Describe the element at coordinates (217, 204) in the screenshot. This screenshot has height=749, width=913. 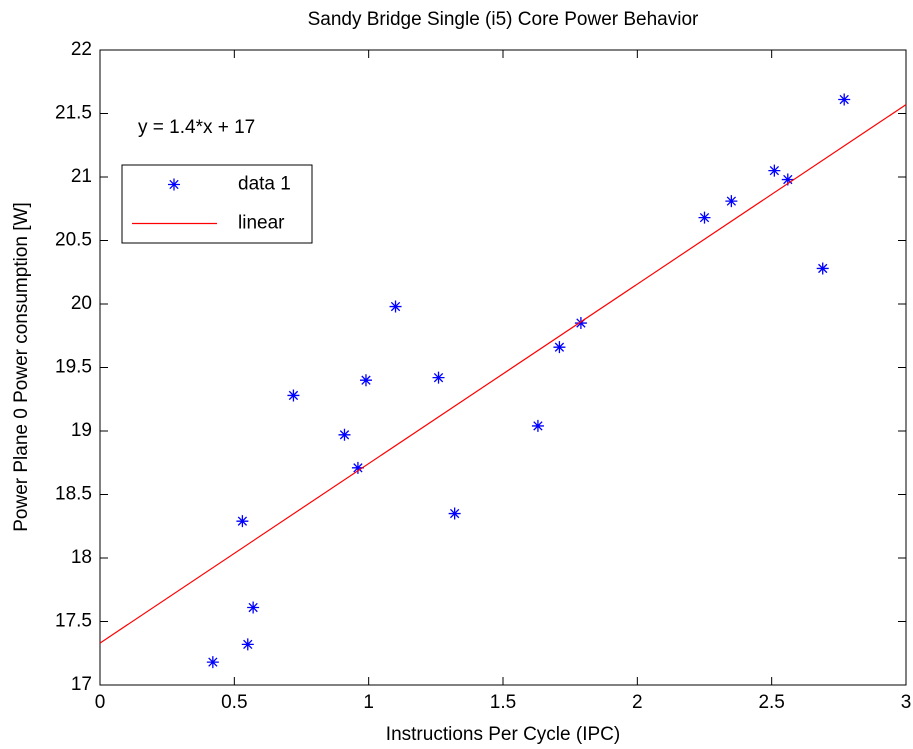
I see `legend-box` at that location.